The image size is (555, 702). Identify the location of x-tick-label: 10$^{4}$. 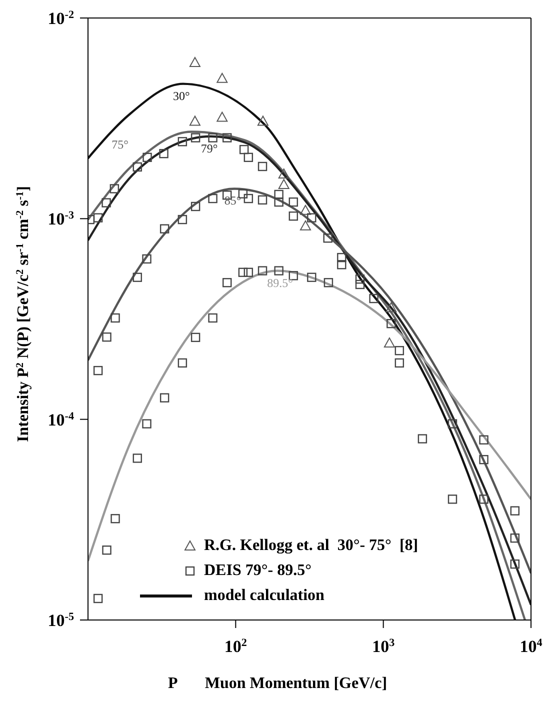
(531, 646).